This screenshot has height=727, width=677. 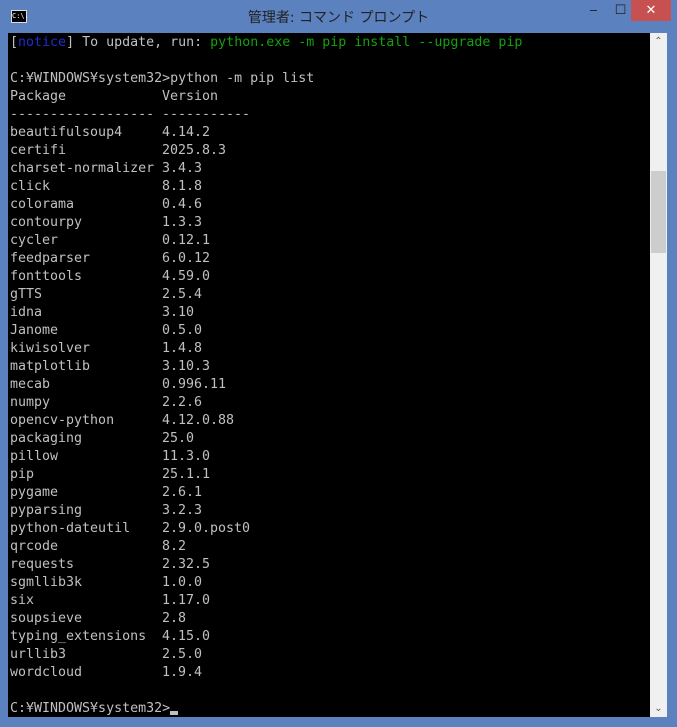 I want to click on package-name: certifi, so click(x=38, y=150).